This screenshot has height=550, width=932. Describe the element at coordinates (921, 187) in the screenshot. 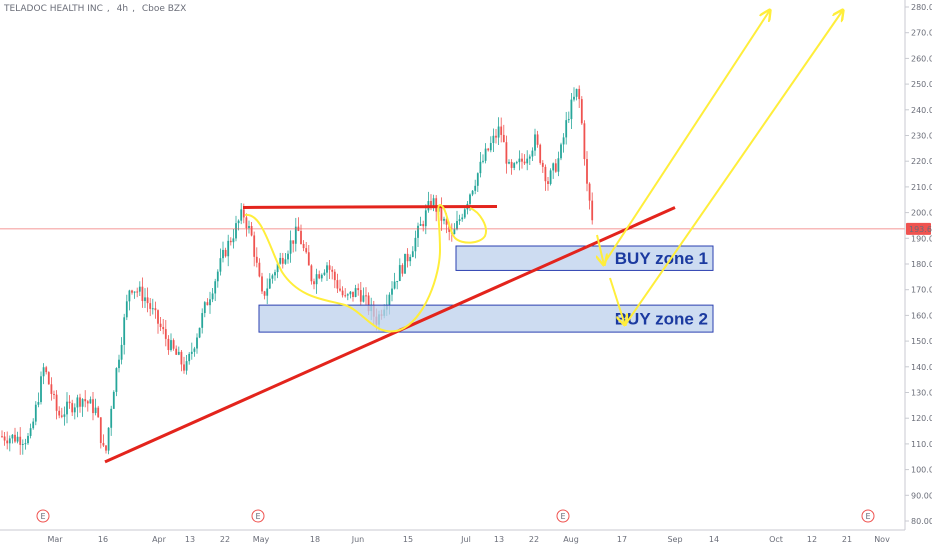

I see `price-tick-label: 210.00` at that location.